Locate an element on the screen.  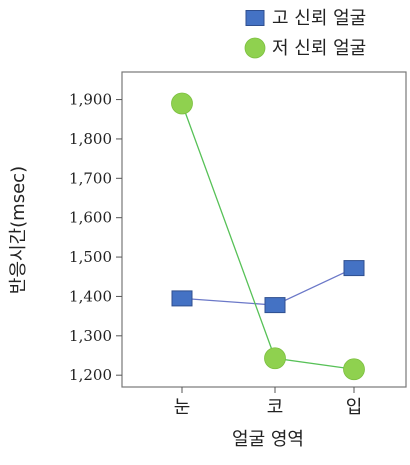
x-tick-label: 입 is located at coordinates (354, 407).